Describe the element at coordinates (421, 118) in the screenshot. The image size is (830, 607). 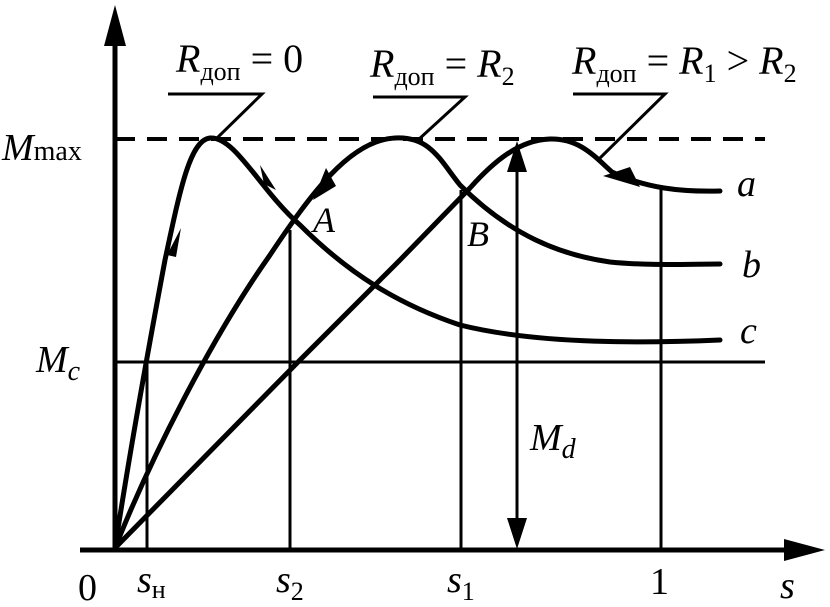
I see `leader-r2` at that location.